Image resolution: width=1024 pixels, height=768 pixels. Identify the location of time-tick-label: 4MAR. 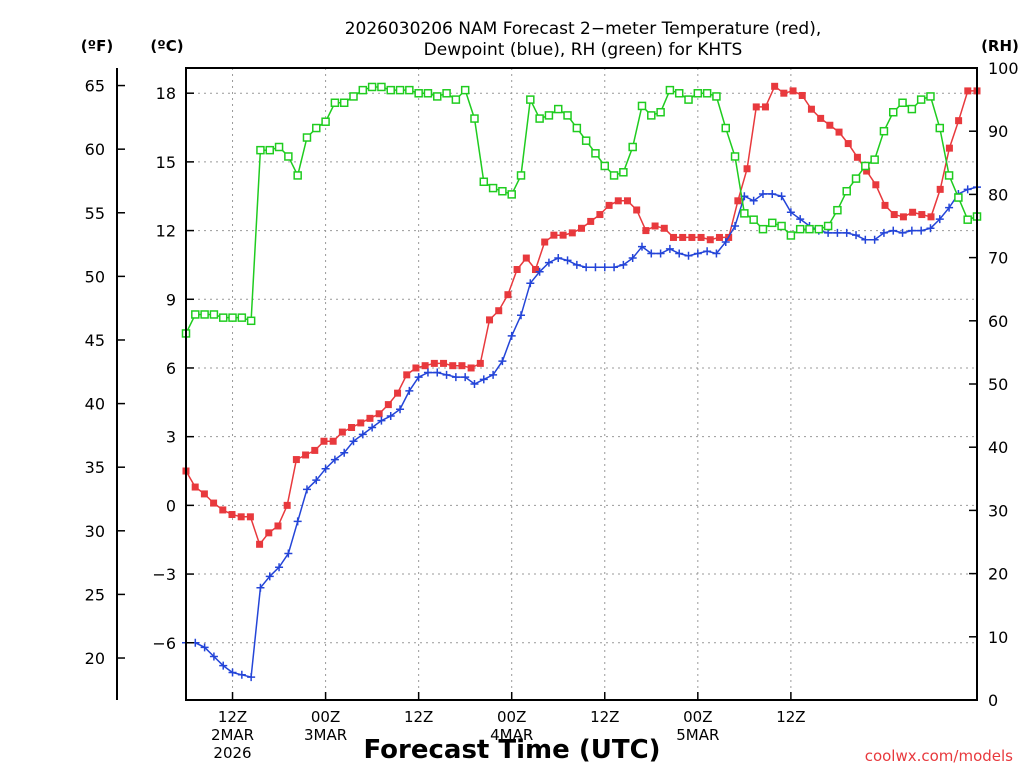
(511, 735).